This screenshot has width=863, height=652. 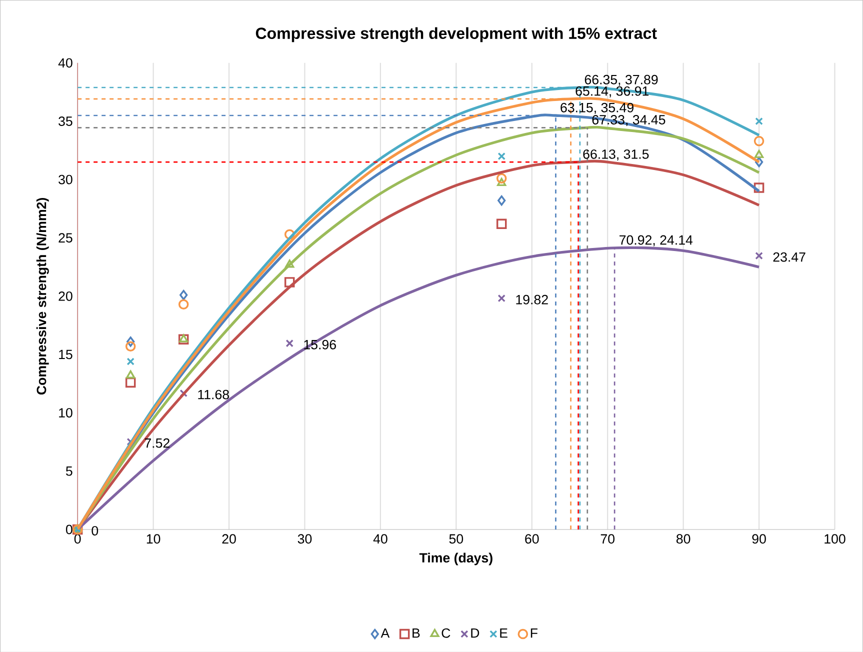 What do you see at coordinates (385, 633) in the screenshot?
I see `legend-label: A` at bounding box center [385, 633].